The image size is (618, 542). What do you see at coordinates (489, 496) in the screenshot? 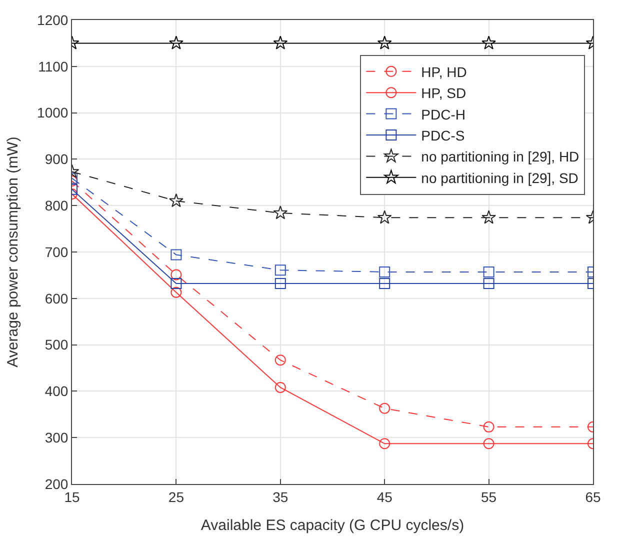
I see `x-tick-label: 55` at bounding box center [489, 496].